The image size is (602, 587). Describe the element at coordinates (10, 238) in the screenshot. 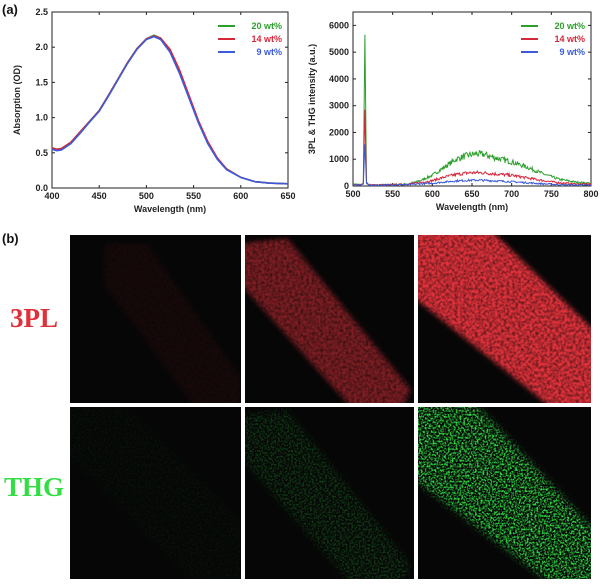

I see `panel-b-label: (b)` at that location.